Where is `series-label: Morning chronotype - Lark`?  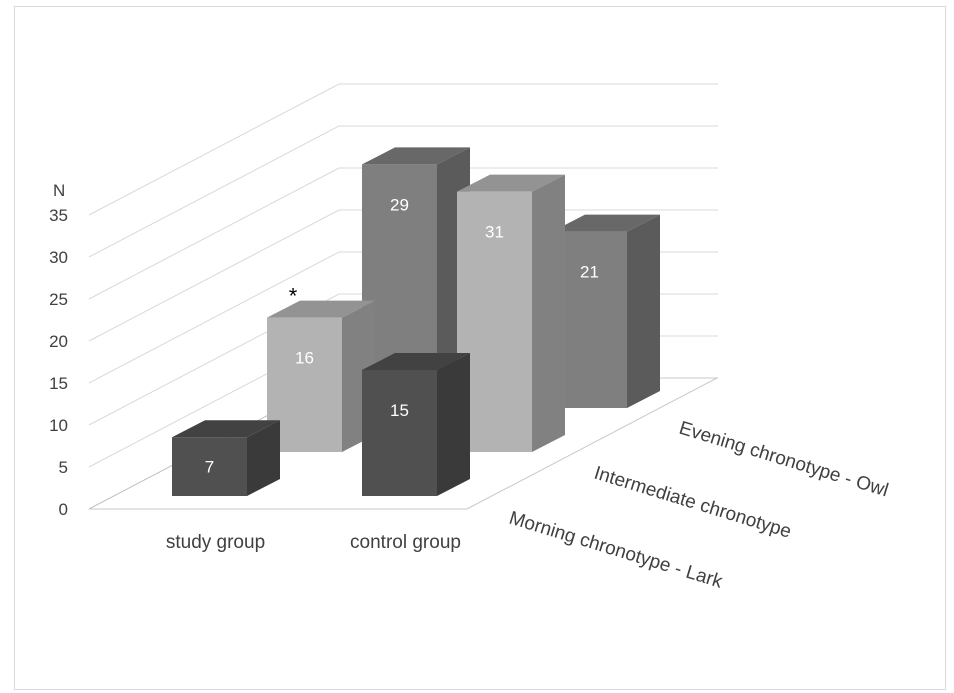
series-label: Morning chronotype - Lark is located at coordinates (616, 550).